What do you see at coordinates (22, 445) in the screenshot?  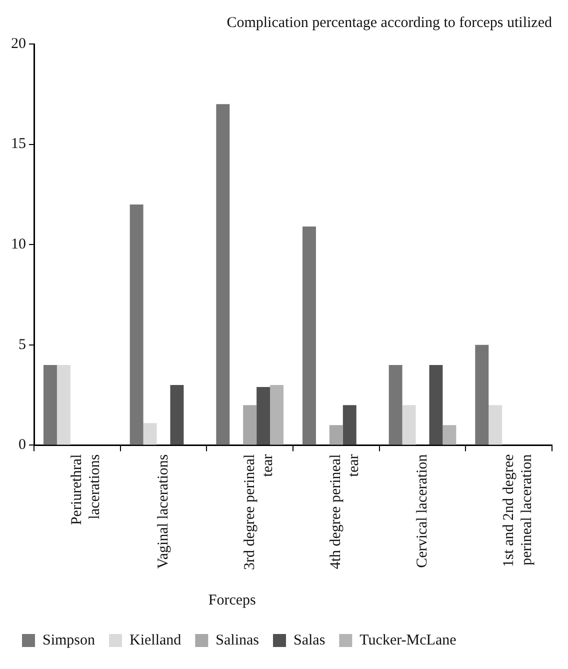 I see `y-tick-label: 0` at bounding box center [22, 445].